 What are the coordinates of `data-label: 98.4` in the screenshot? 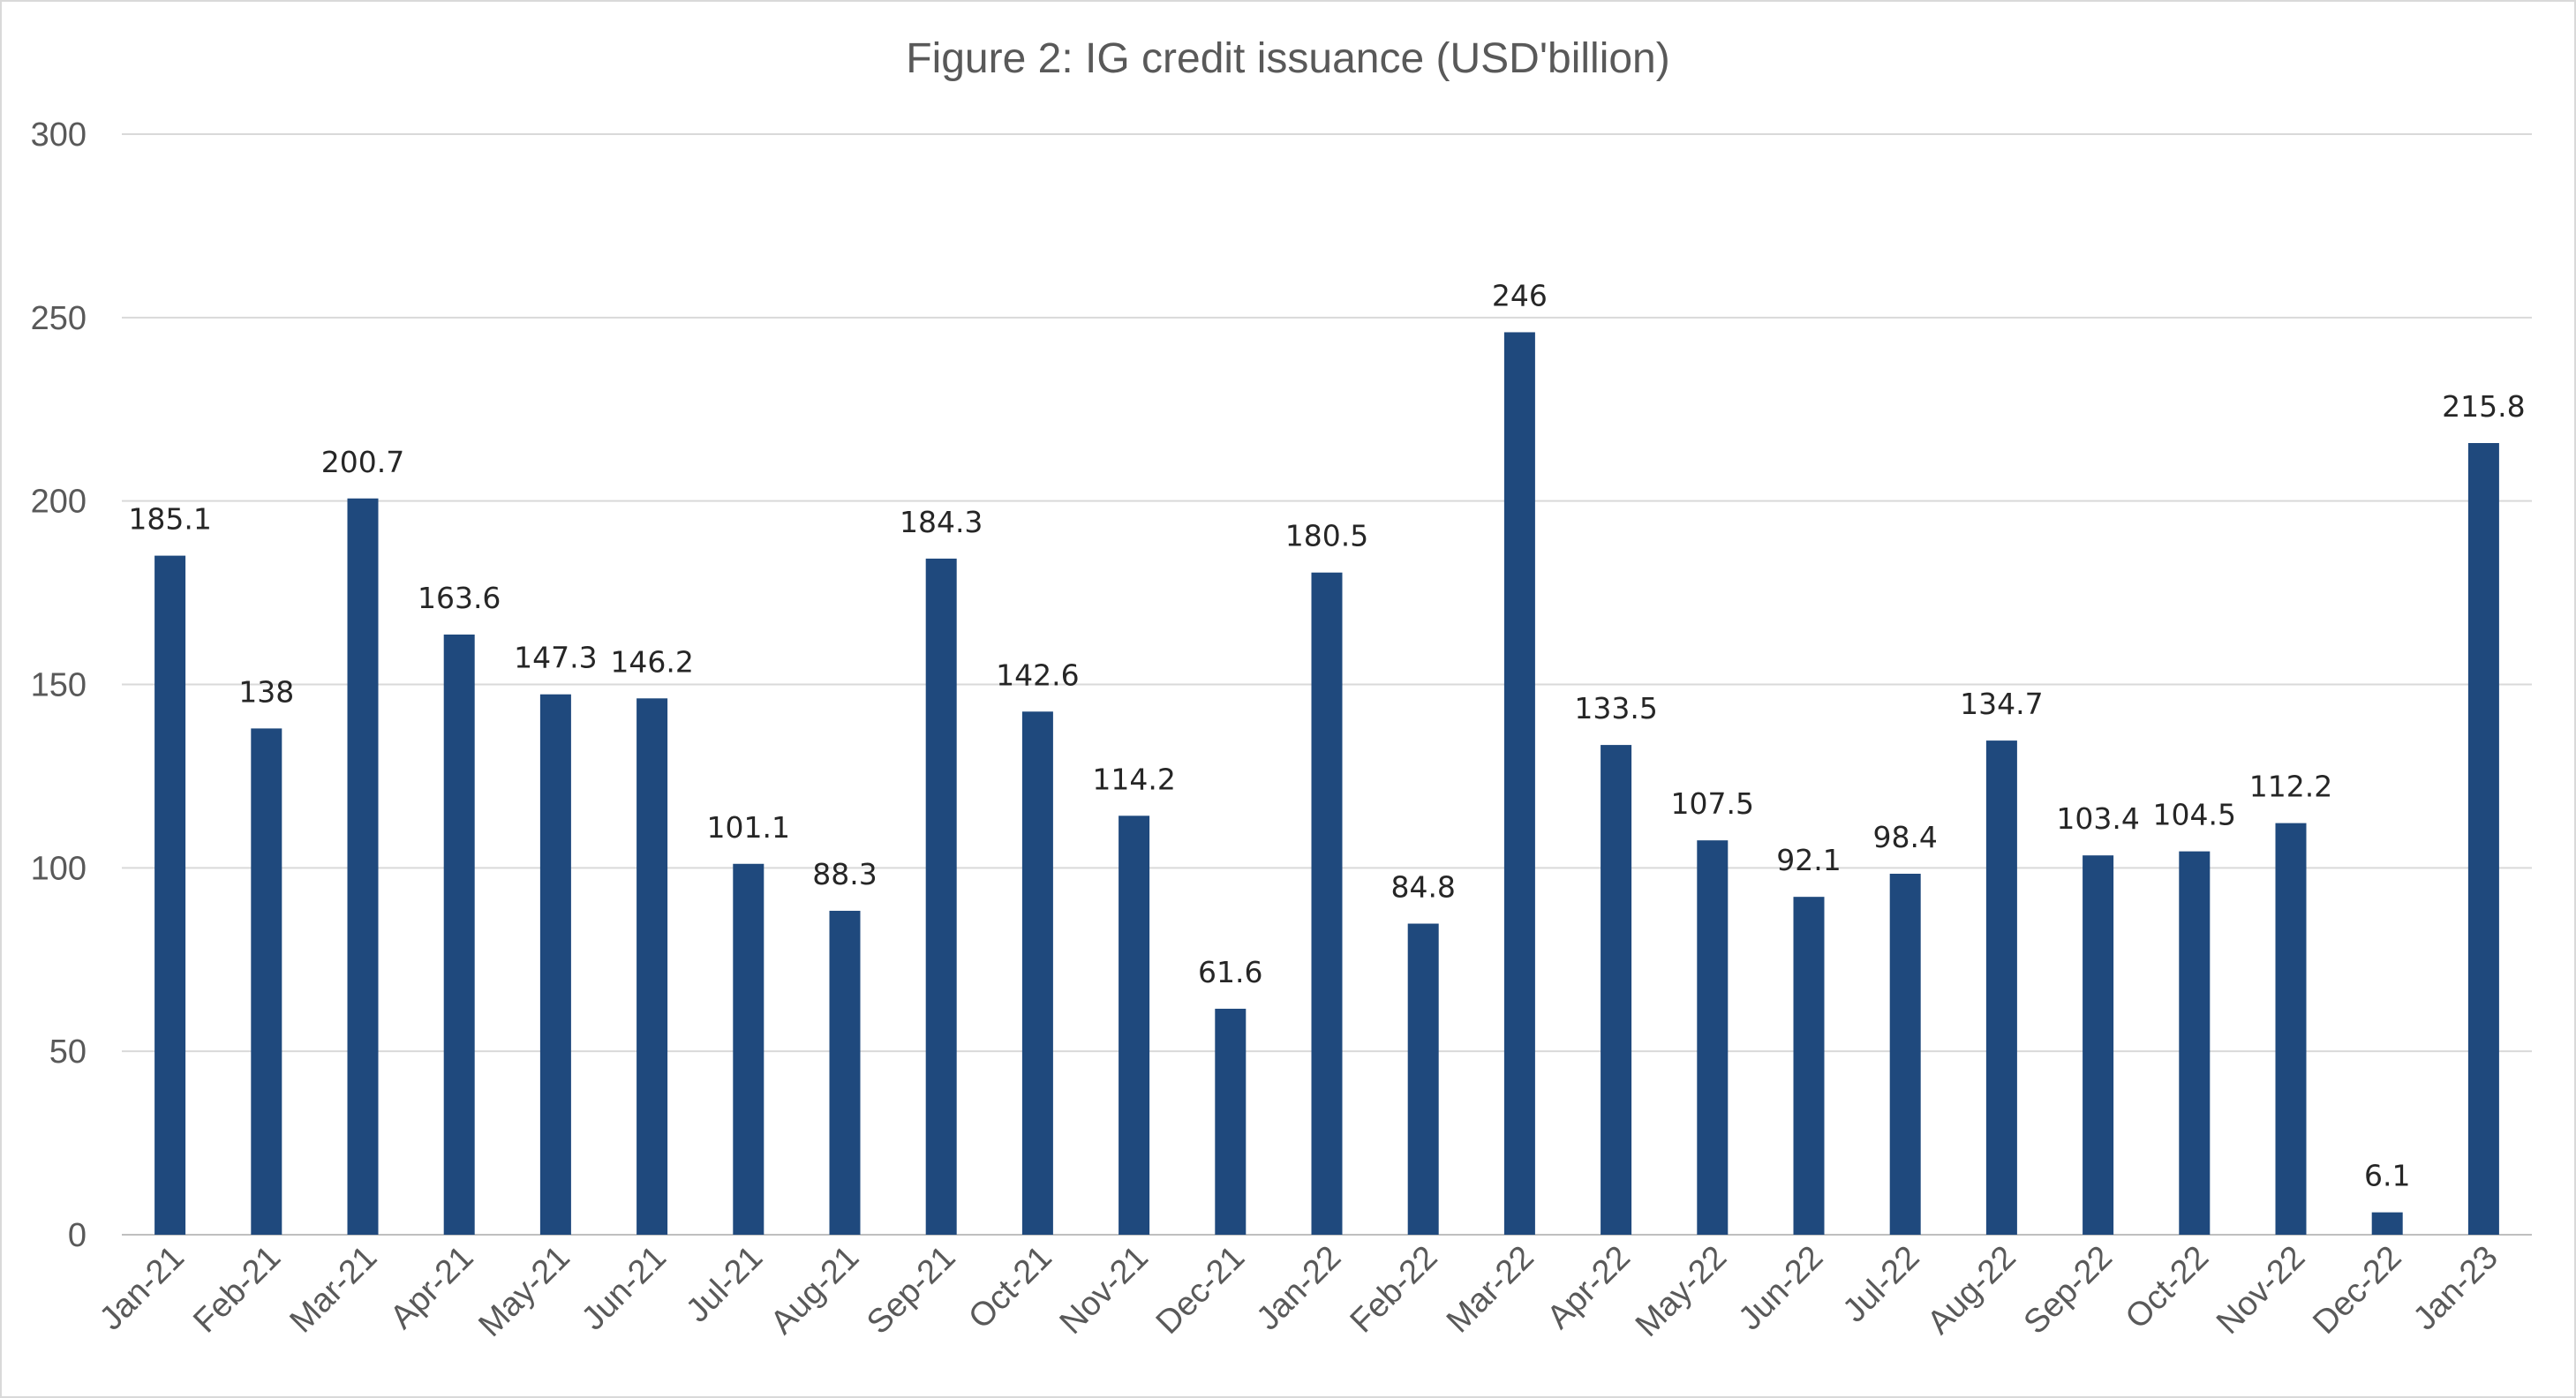 It's located at (1905, 837).